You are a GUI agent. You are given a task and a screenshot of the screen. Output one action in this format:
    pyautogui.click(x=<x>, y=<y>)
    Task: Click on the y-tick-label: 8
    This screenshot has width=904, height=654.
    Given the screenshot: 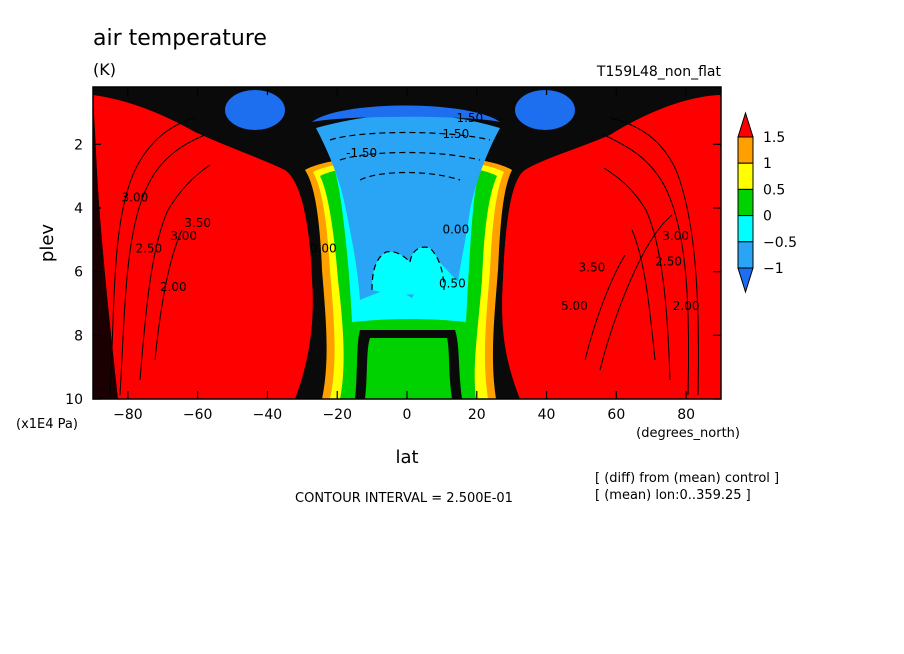 What is the action you would take?
    pyautogui.click(x=78, y=336)
    